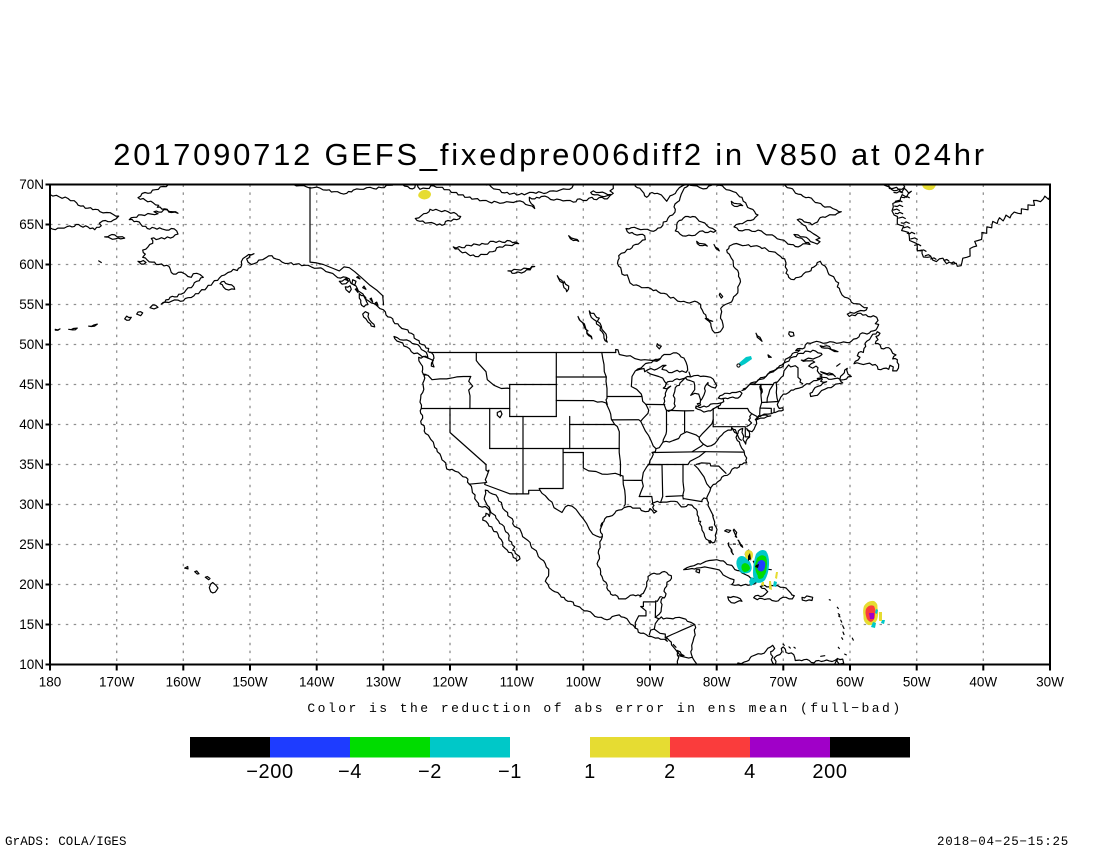  Describe the element at coordinates (31, 624) in the screenshot. I see `svg-text: 15N` at that location.